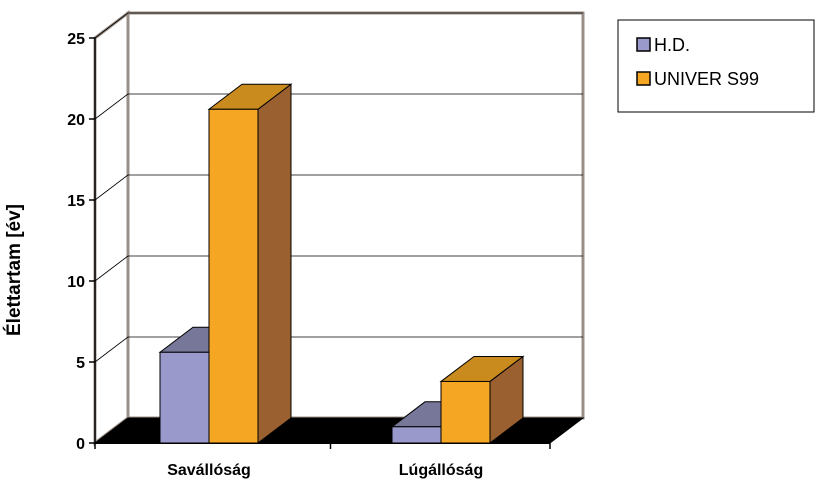 Image resolution: width=821 pixels, height=483 pixels. I want to click on legend: H.D. UNIVER S99, so click(716, 66).